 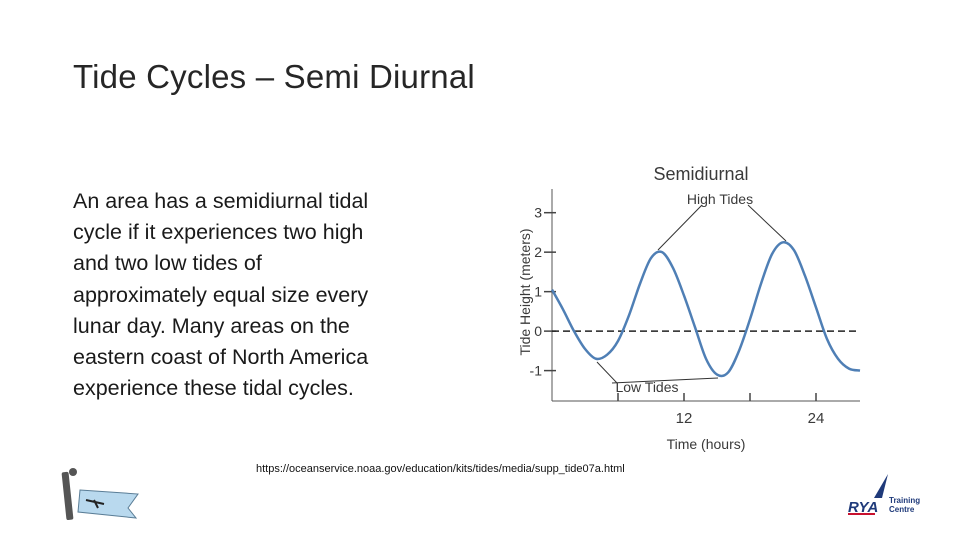 I want to click on body-line: approximately equal size every, so click(x=221, y=294).